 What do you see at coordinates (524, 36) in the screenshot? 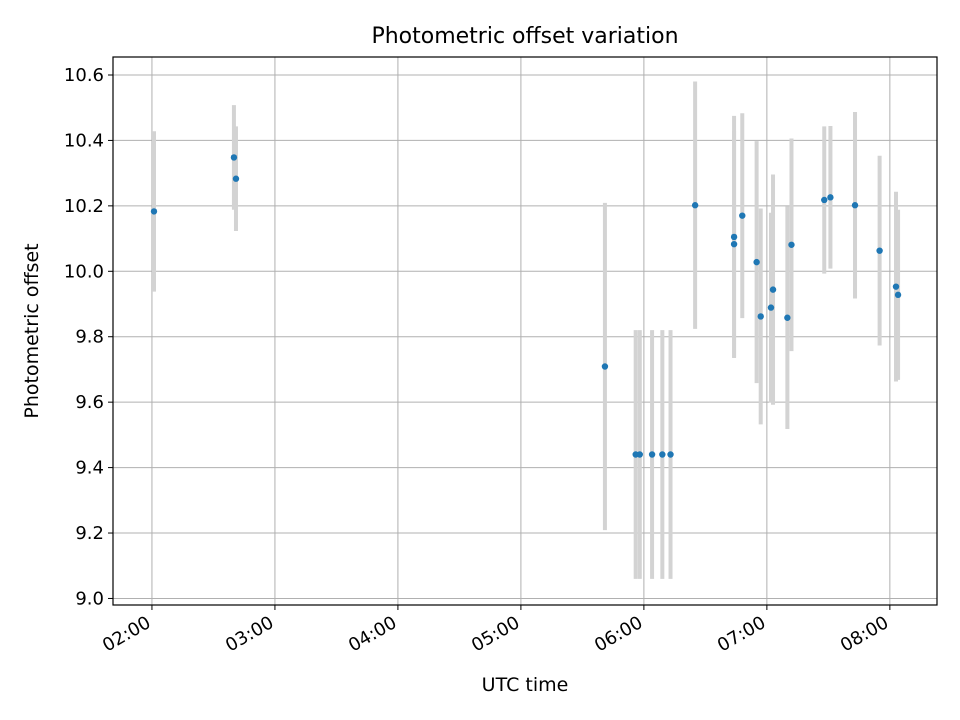
I see `chart-title: Photometric offset variation` at bounding box center [524, 36].